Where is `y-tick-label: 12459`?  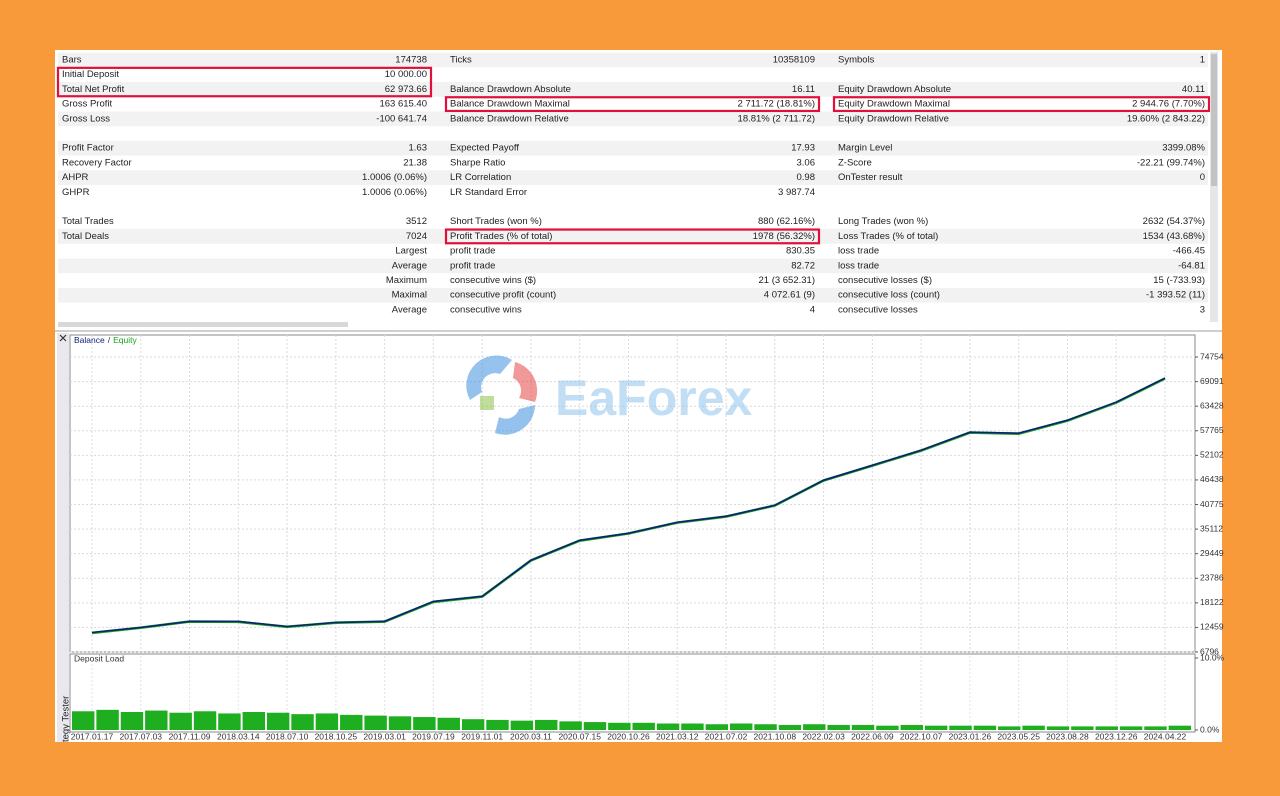
y-tick-label: 12459 is located at coordinates (1212, 627).